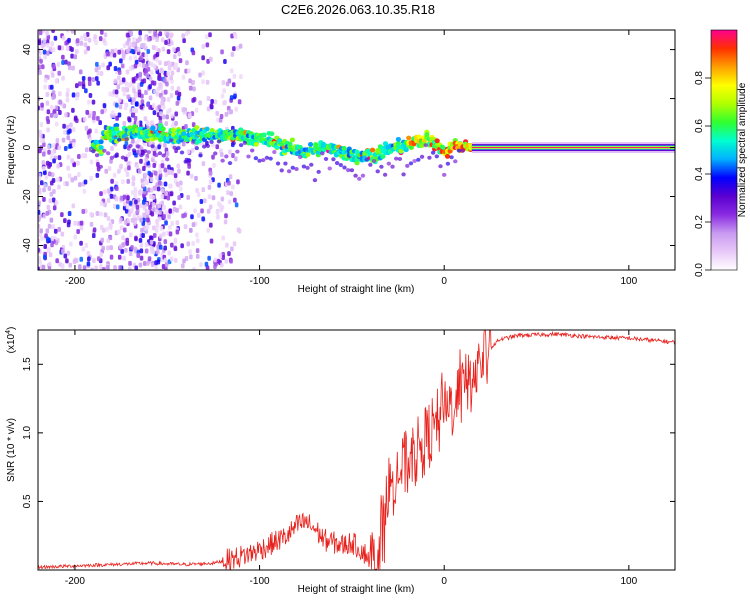  I want to click on snr-scale-exp: 4, so click(8, 332).